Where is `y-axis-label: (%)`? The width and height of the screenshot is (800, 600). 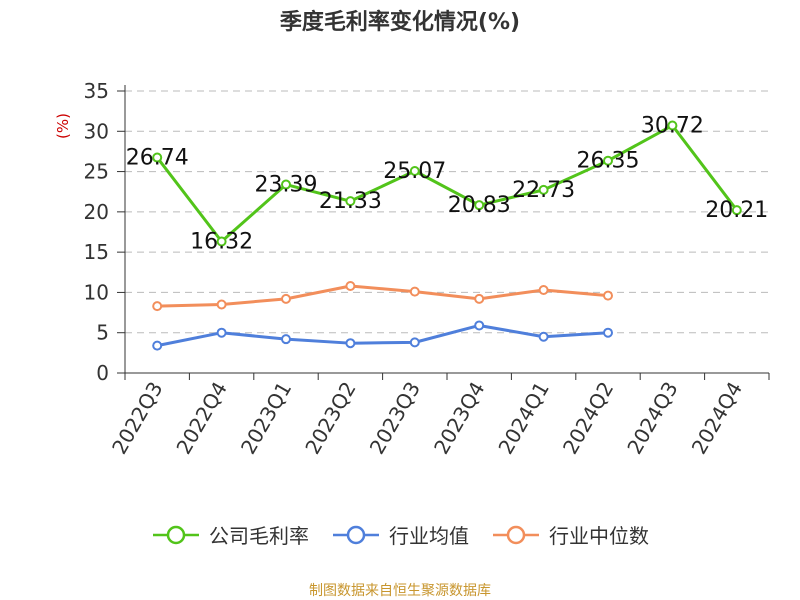 y-axis-label: (%) is located at coordinates (63, 126).